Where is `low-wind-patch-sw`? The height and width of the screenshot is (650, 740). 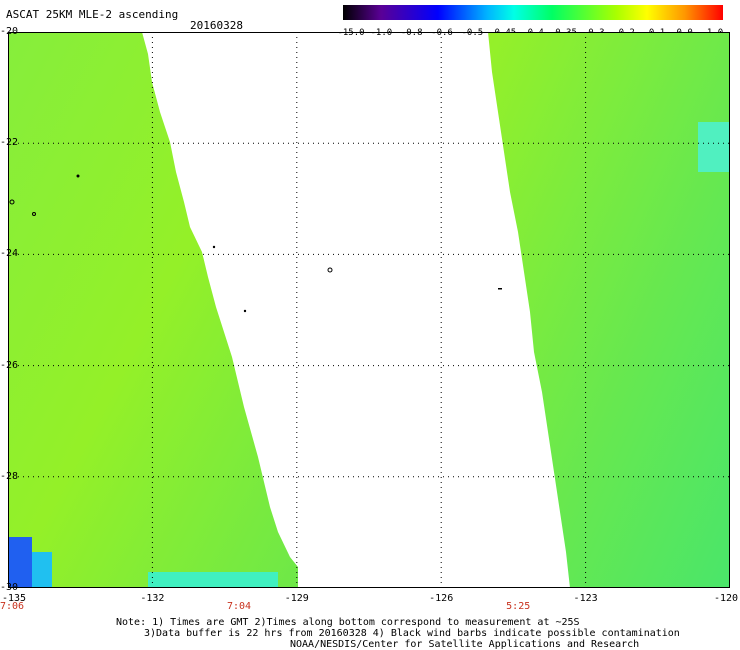
low-wind-patch-sw is located at coordinates (20, 562).